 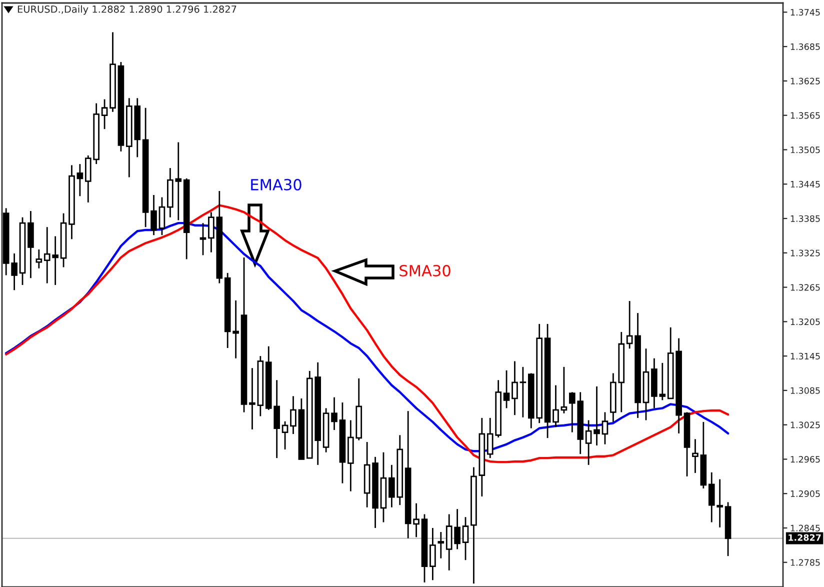 I want to click on y-tick-label: 1.3625, so click(x=805, y=81).